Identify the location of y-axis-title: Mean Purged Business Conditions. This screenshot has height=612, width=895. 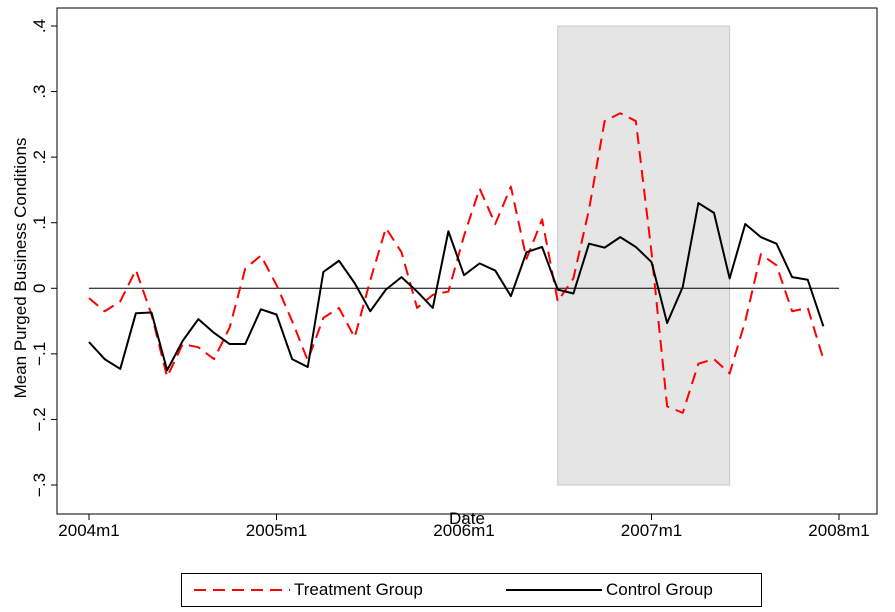
(20, 268).